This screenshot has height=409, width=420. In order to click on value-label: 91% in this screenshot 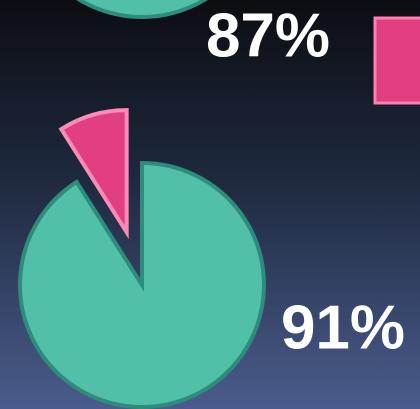, I will do `click(343, 327)`.